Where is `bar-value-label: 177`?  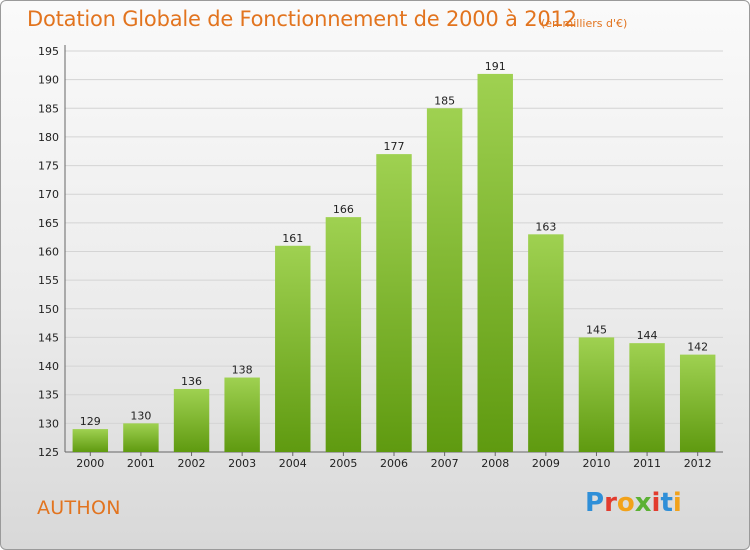 bar-value-label: 177 is located at coordinates (394, 146).